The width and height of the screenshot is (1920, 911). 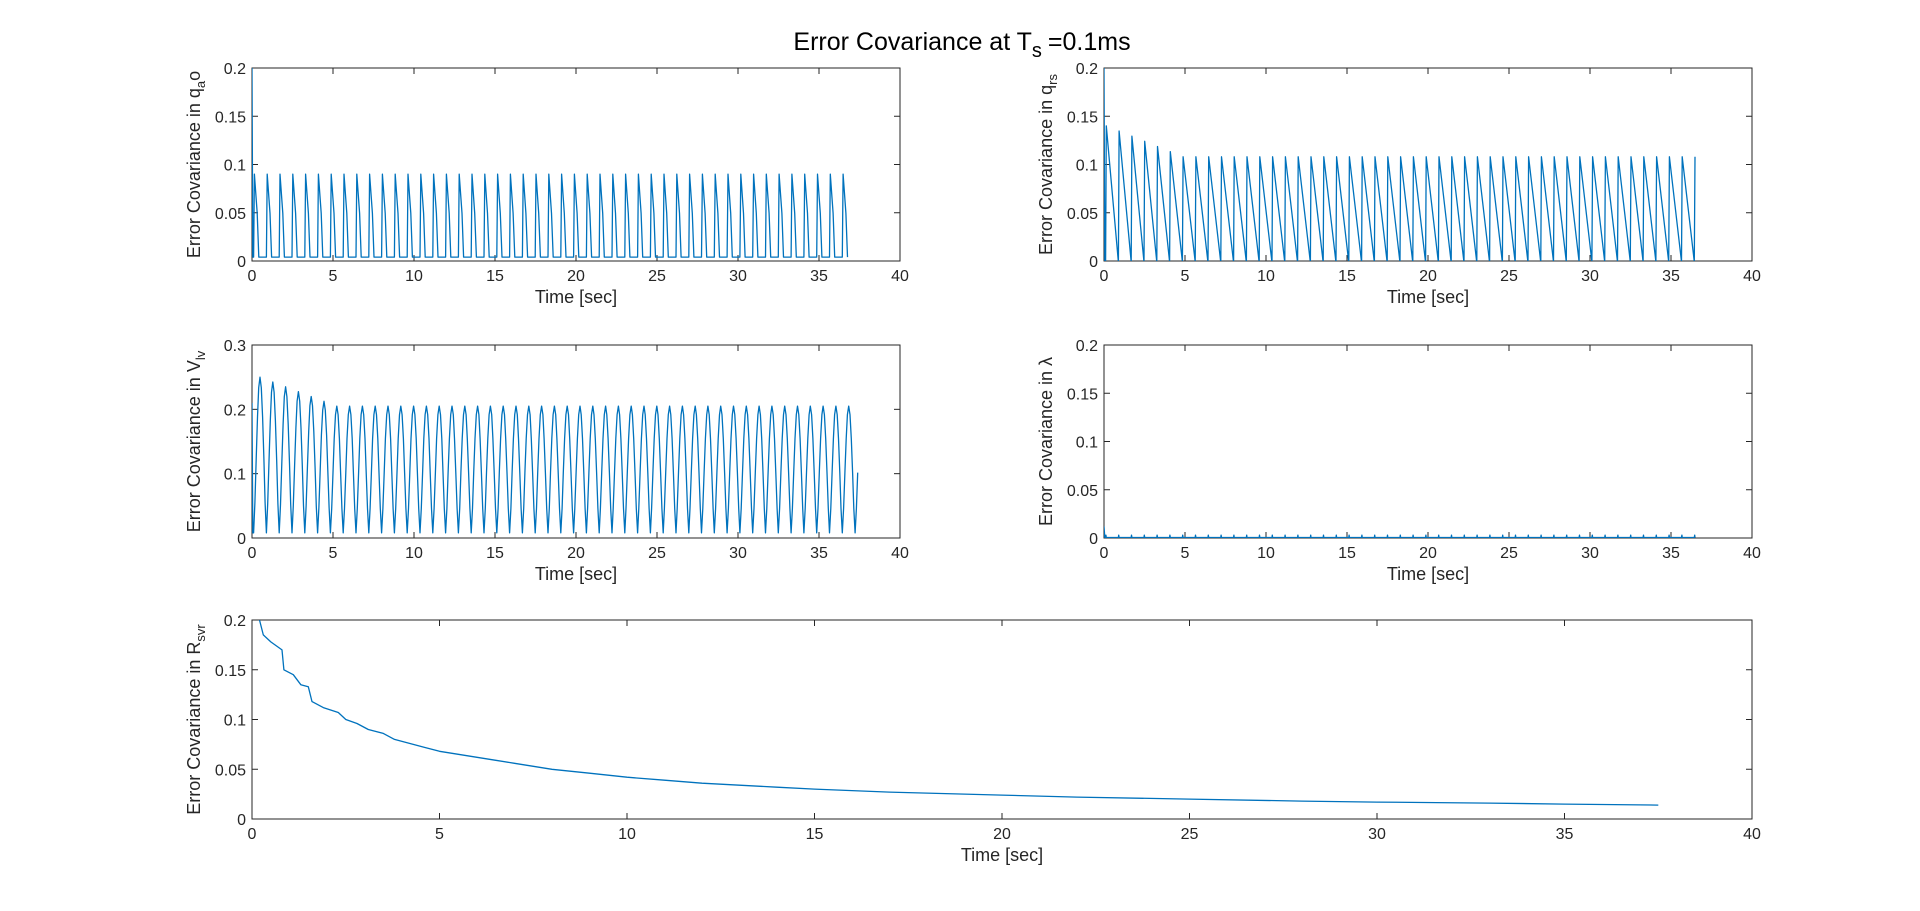 I want to click on figure-title: Error Covariance at Ts =0.1ms, so click(x=961, y=45).